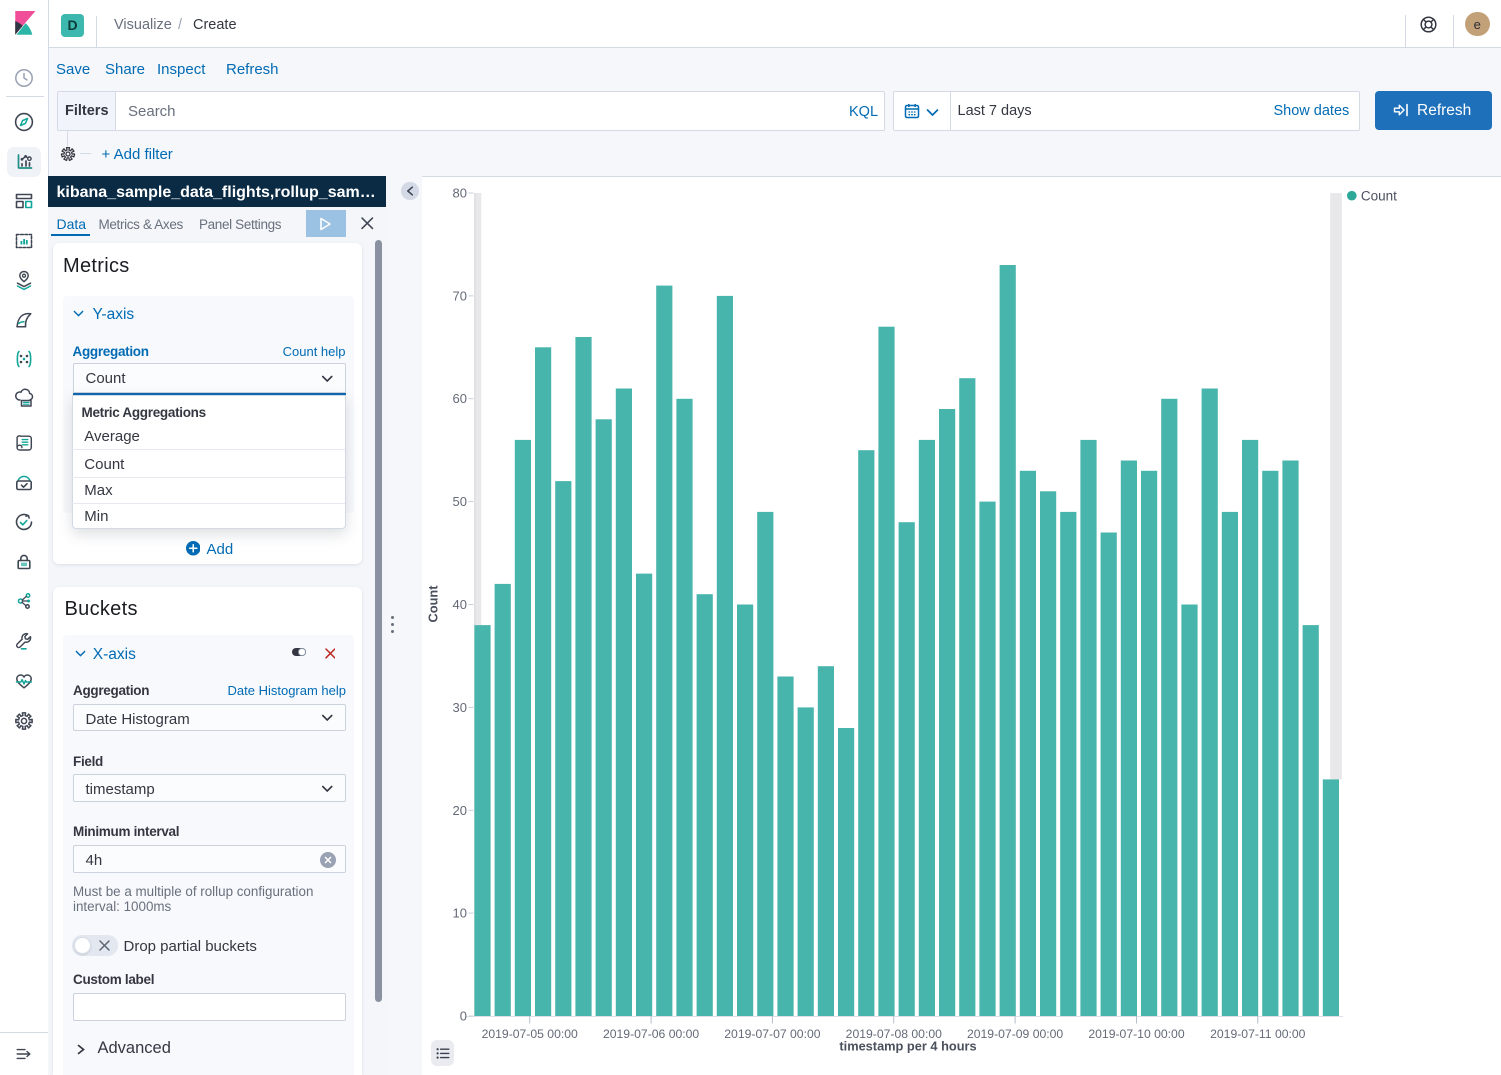 Image resolution: width=1501 pixels, height=1075 pixels. Describe the element at coordinates (1258, 1034) in the screenshot. I see `svg-text: 2019-07-11 00:00` at that location.